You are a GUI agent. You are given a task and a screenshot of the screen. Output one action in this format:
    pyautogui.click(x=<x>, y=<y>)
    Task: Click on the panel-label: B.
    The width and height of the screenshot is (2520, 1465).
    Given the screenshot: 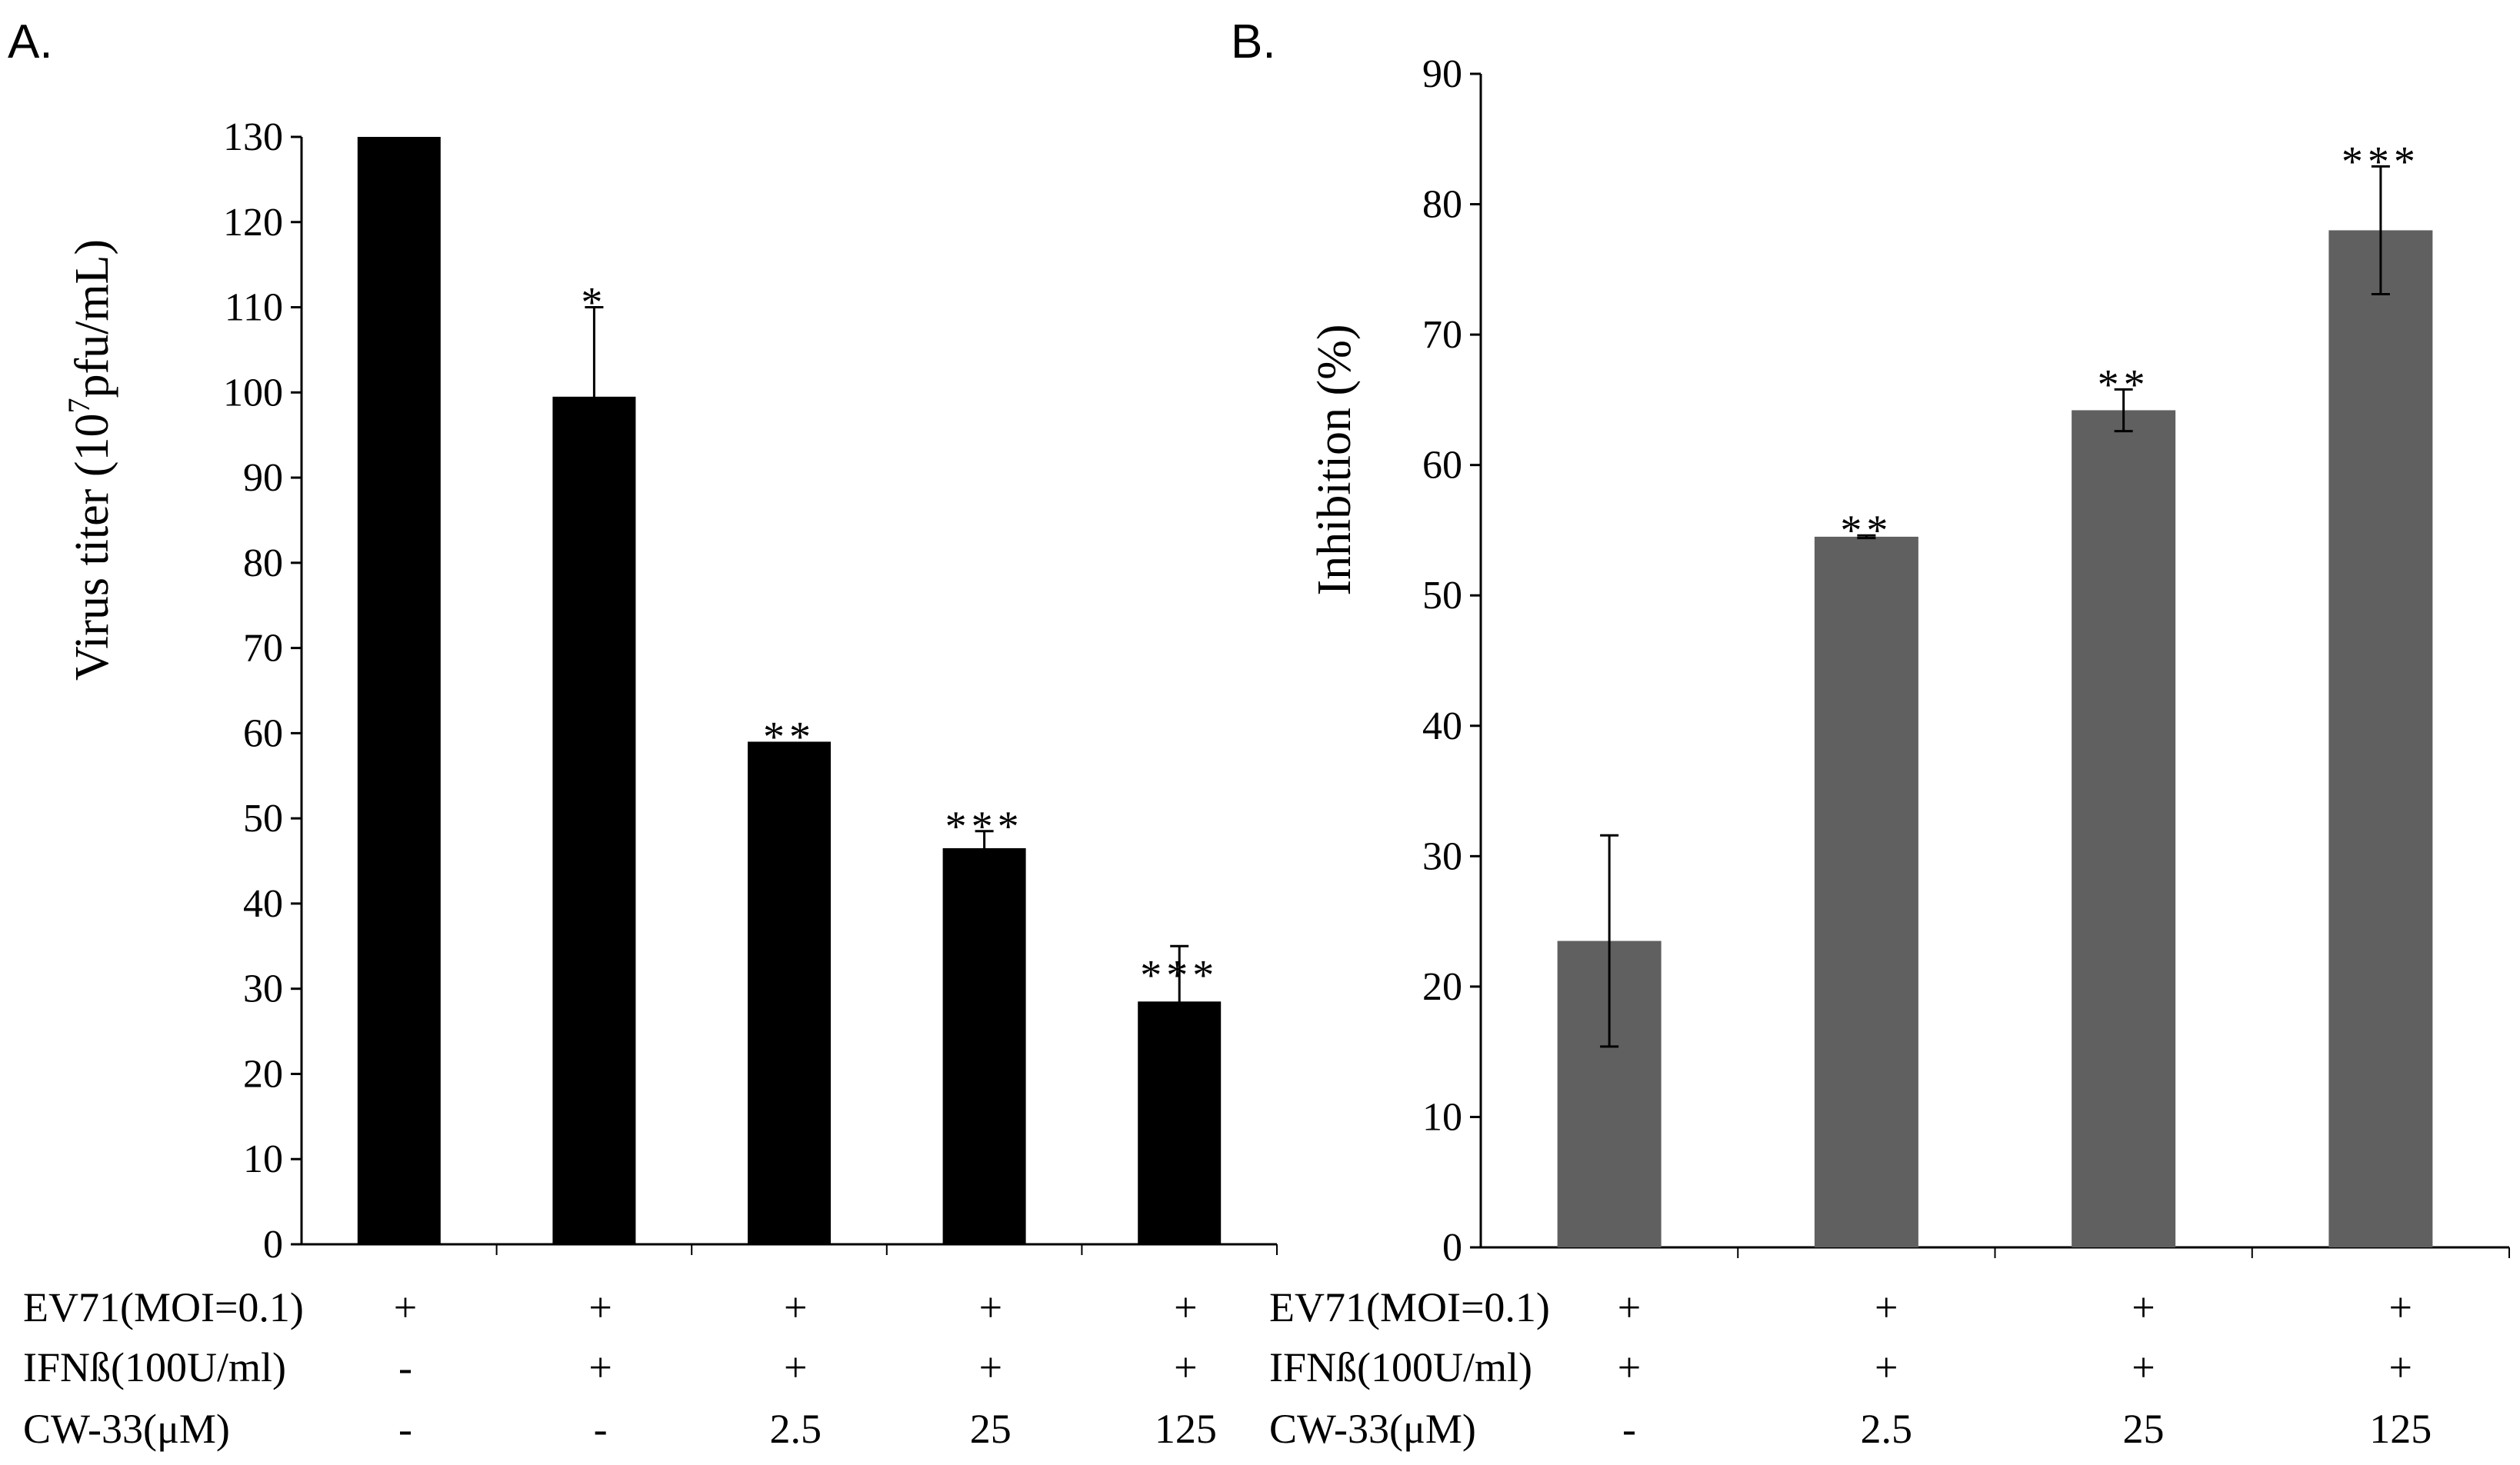 What is the action you would take?
    pyautogui.click(x=1253, y=41)
    